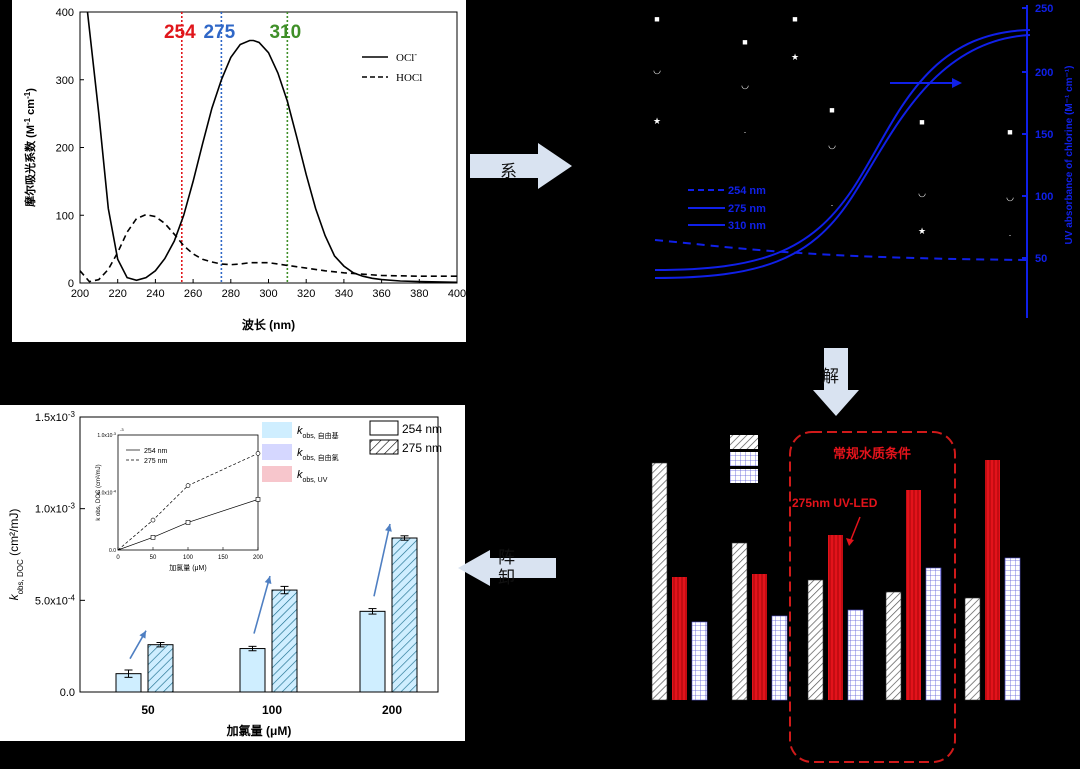 Image resolution: width=1080 pixels, height=769 pixels. Describe the element at coordinates (744, 476) in the screenshot. I see `legend-swatch-dense` at that location.